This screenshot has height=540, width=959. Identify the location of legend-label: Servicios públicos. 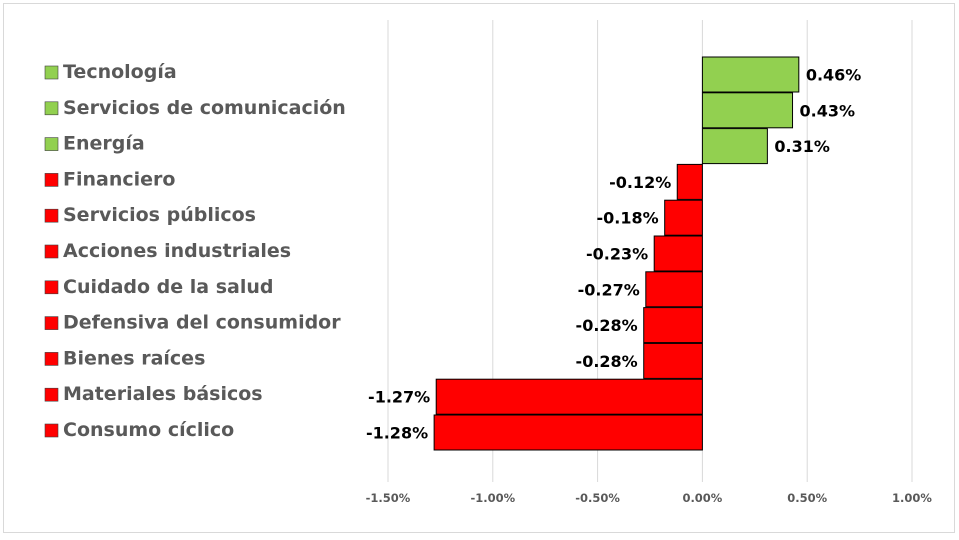
(159, 215).